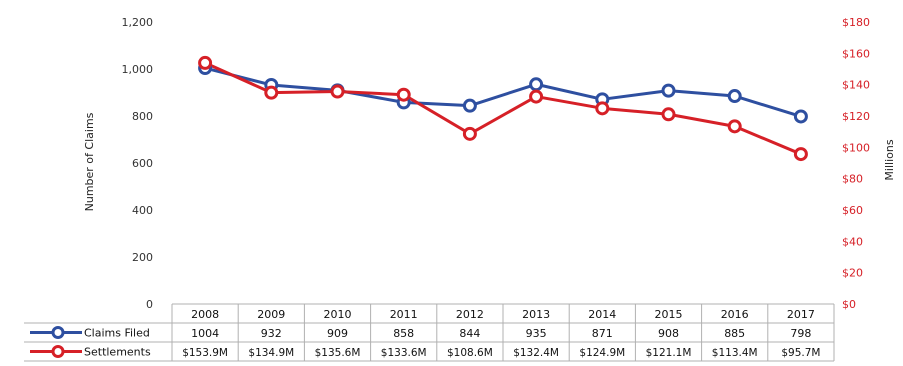 The height and width of the screenshot is (366, 903). I want to click on category-label: 2009, so click(271, 314).